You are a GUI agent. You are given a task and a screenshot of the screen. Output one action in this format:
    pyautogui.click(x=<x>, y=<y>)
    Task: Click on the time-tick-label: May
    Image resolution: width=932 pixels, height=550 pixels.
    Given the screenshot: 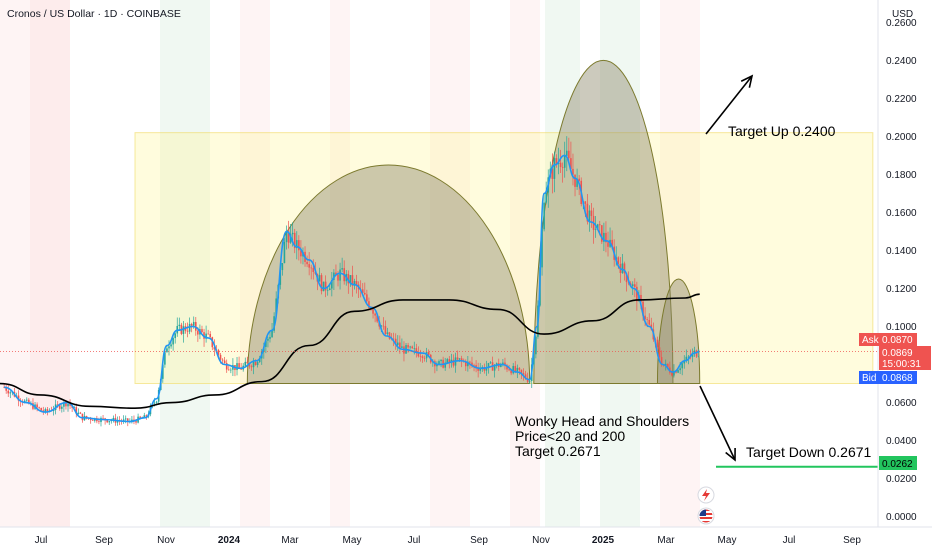 What is the action you would take?
    pyautogui.click(x=352, y=540)
    